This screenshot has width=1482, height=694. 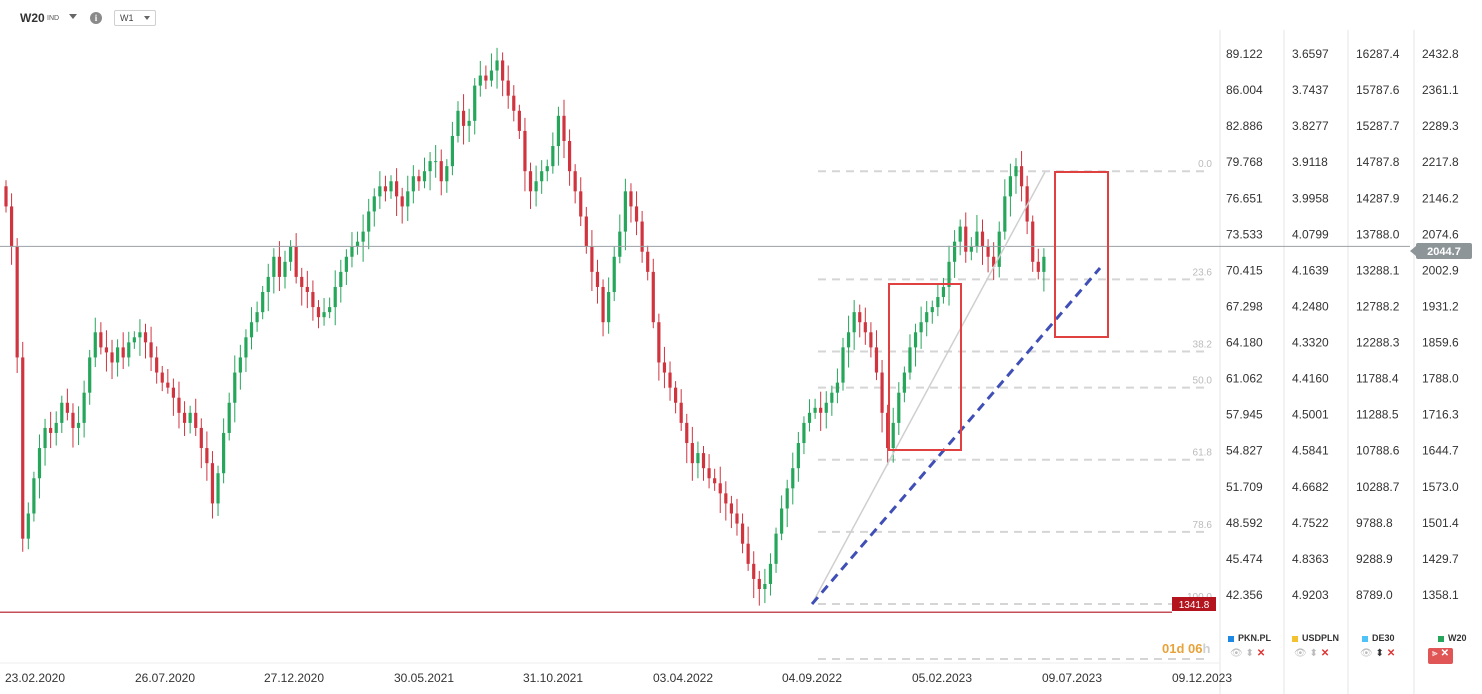 I want to click on scale-tick-label: 4.3320, so click(x=1310, y=343).